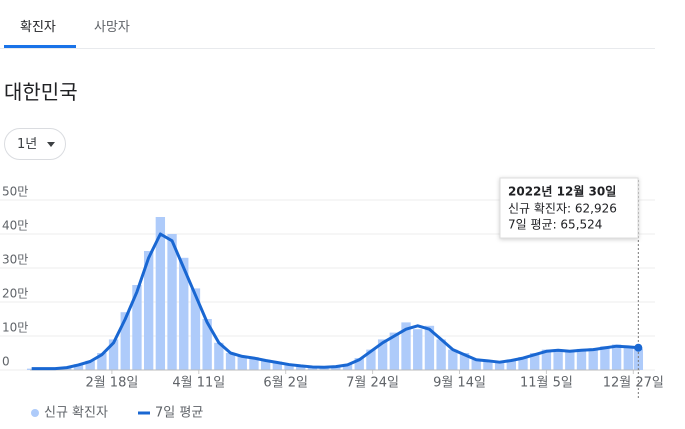 The height and width of the screenshot is (429, 685). What do you see at coordinates (555, 225) in the screenshot?
I see `tooltip-line: 7일 평균: 65,524` at bounding box center [555, 225].